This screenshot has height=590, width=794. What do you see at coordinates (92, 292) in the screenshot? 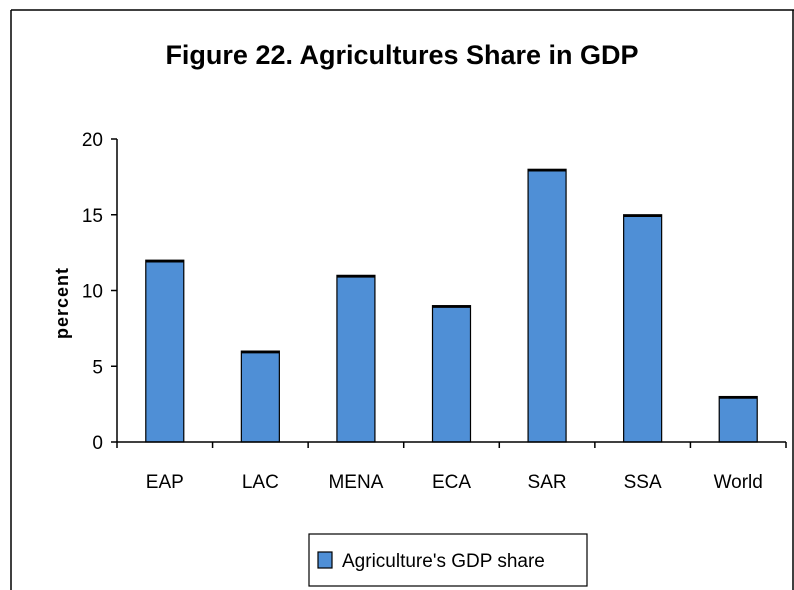
I see `y-tick-label: 10` at bounding box center [92, 292].